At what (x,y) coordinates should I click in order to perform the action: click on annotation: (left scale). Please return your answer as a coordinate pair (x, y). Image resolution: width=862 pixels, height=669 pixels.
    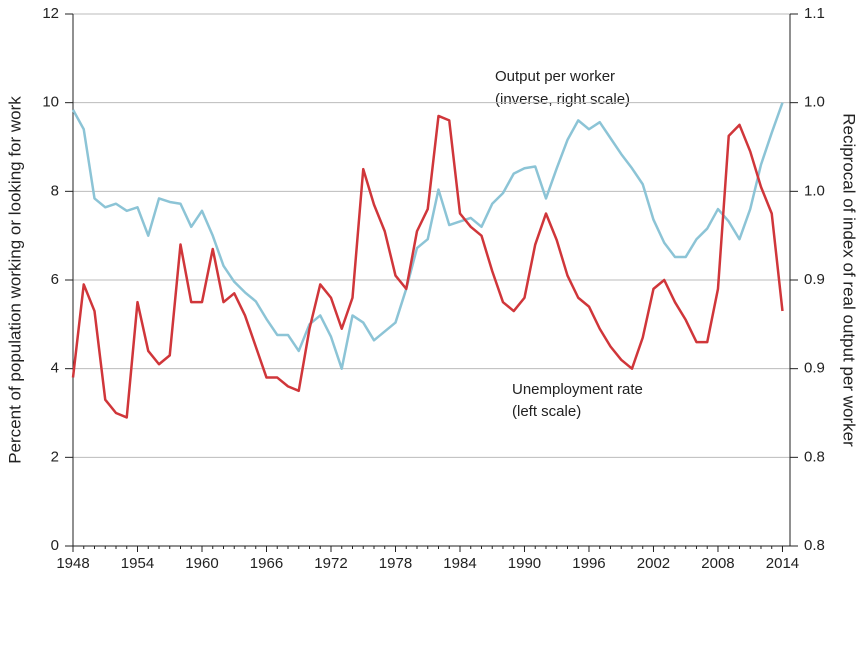
    Looking at the image, I should click on (546, 411).